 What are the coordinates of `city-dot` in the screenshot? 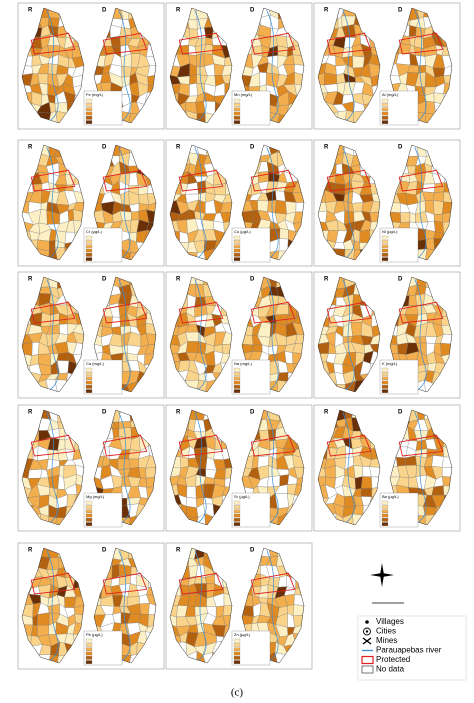 It's located at (367, 631).